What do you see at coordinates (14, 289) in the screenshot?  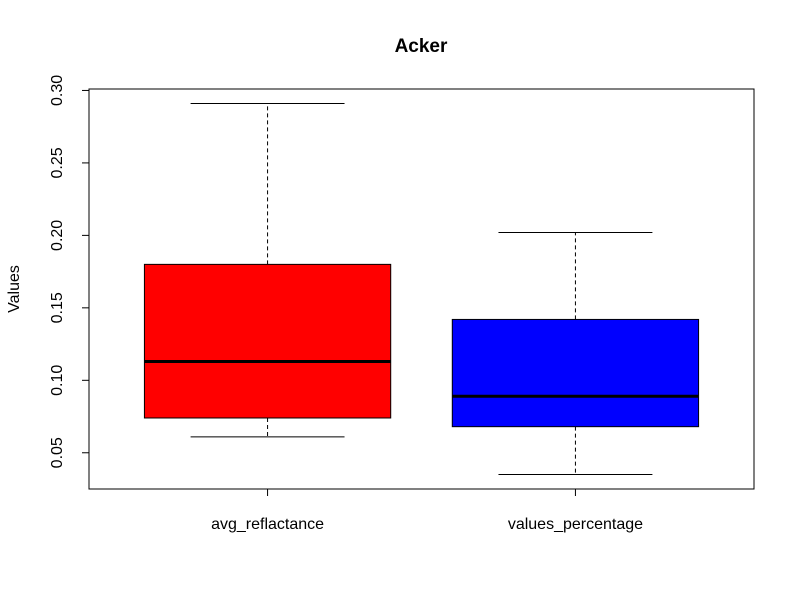 I see `y-axis-label: Values` at bounding box center [14, 289].